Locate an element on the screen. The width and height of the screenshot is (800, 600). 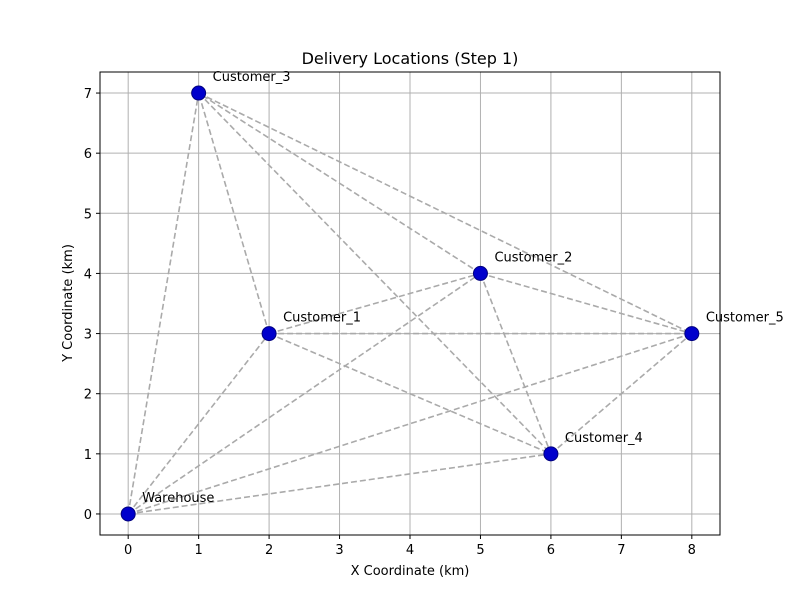
x-tick-label: 7 is located at coordinates (621, 550).